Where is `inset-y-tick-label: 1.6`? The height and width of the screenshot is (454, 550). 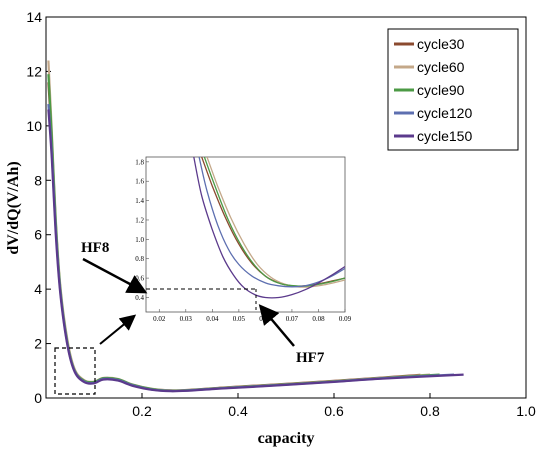 inset-y-tick-label: 1.6 is located at coordinates (139, 182).